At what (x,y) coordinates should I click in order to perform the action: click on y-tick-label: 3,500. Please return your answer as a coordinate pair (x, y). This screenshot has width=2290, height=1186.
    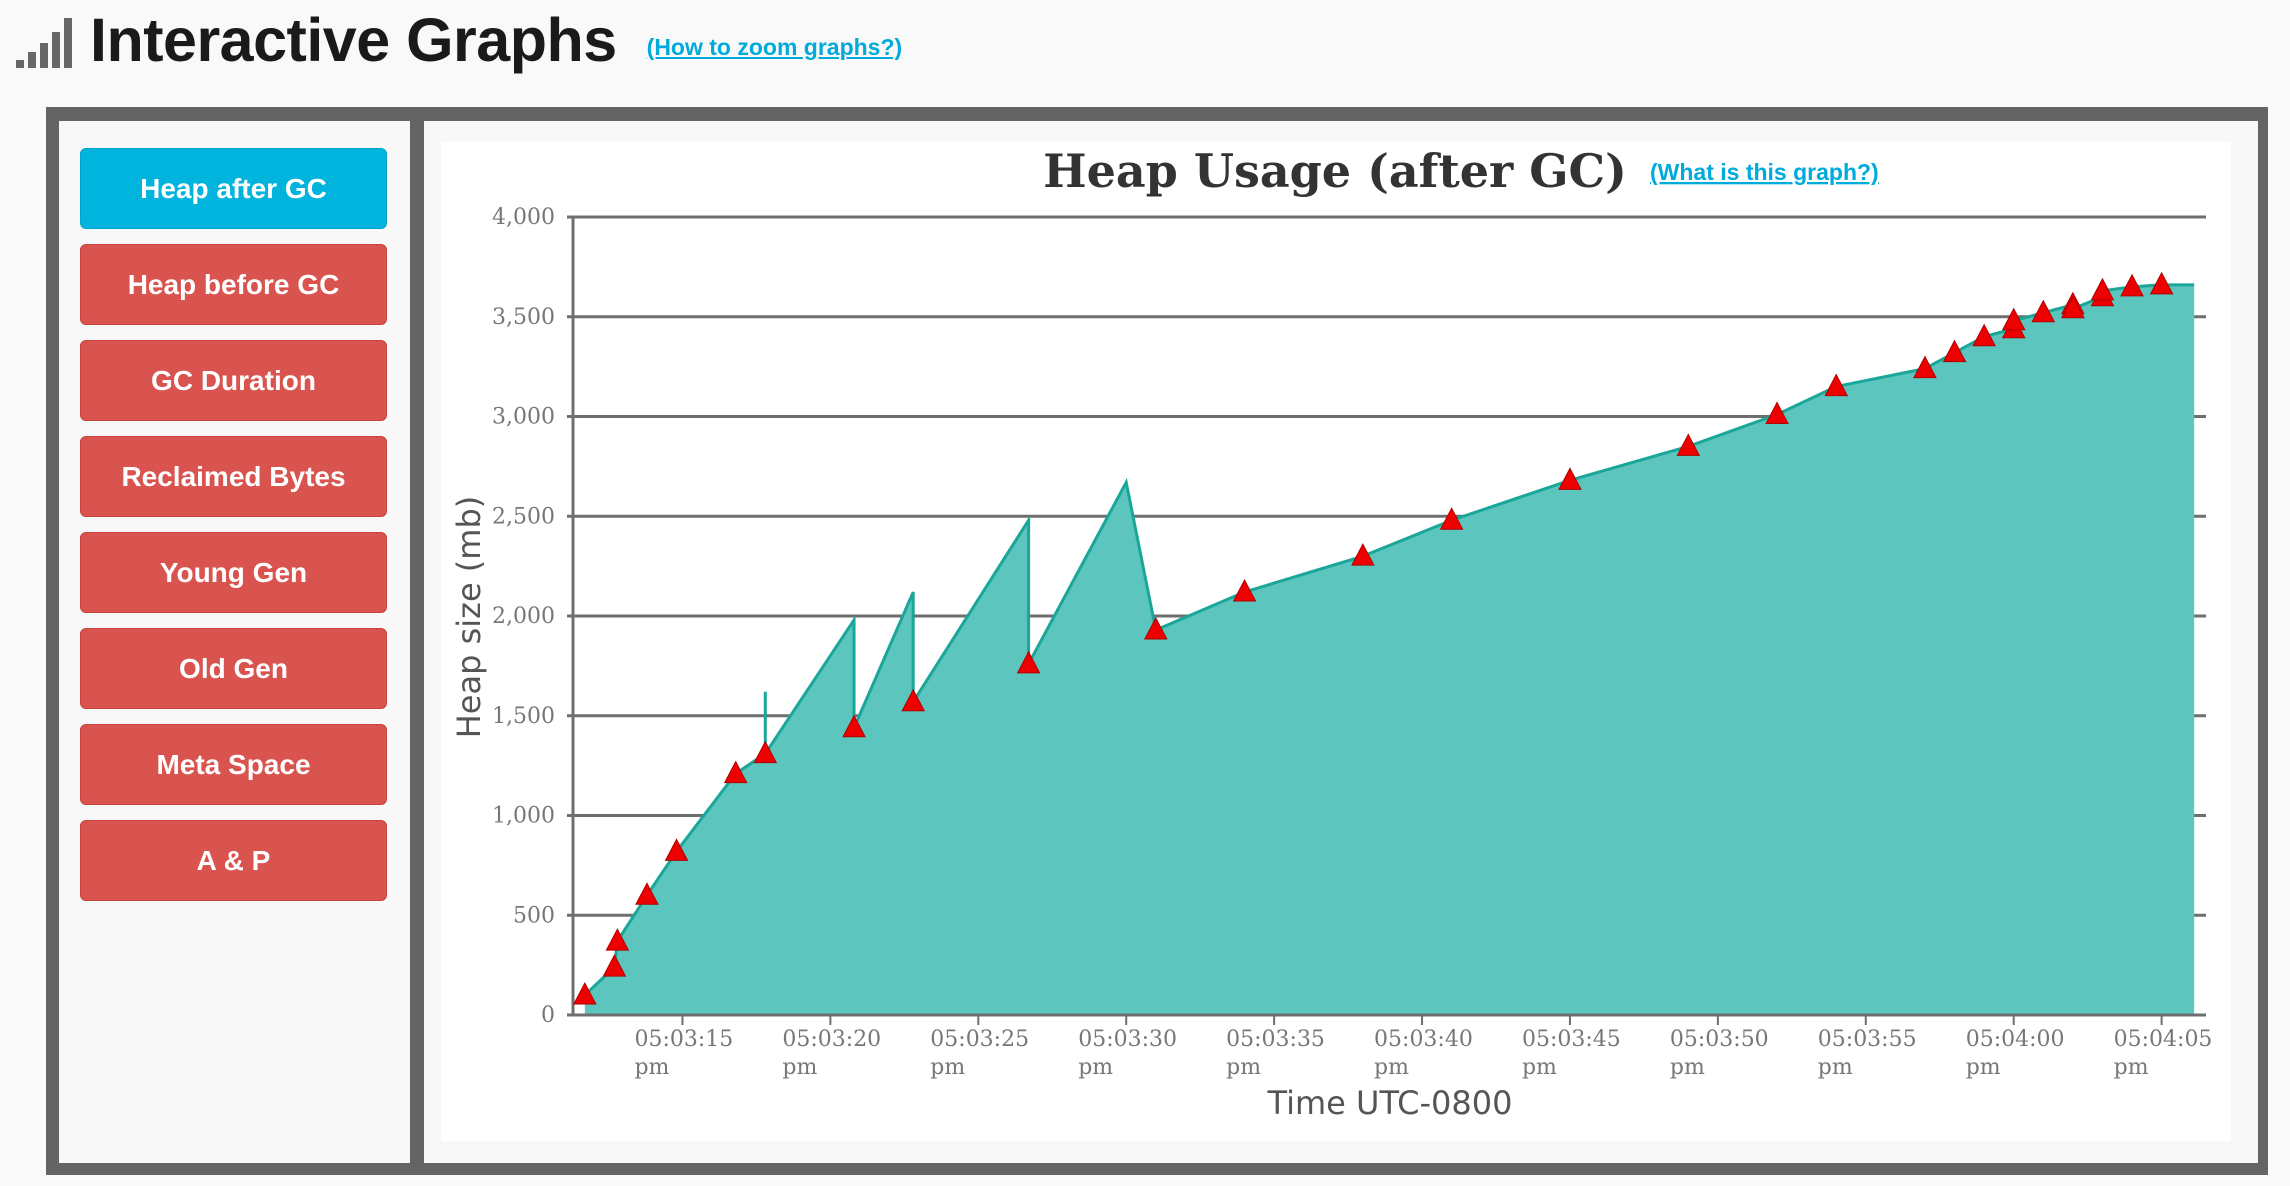
    Looking at the image, I should click on (523, 317).